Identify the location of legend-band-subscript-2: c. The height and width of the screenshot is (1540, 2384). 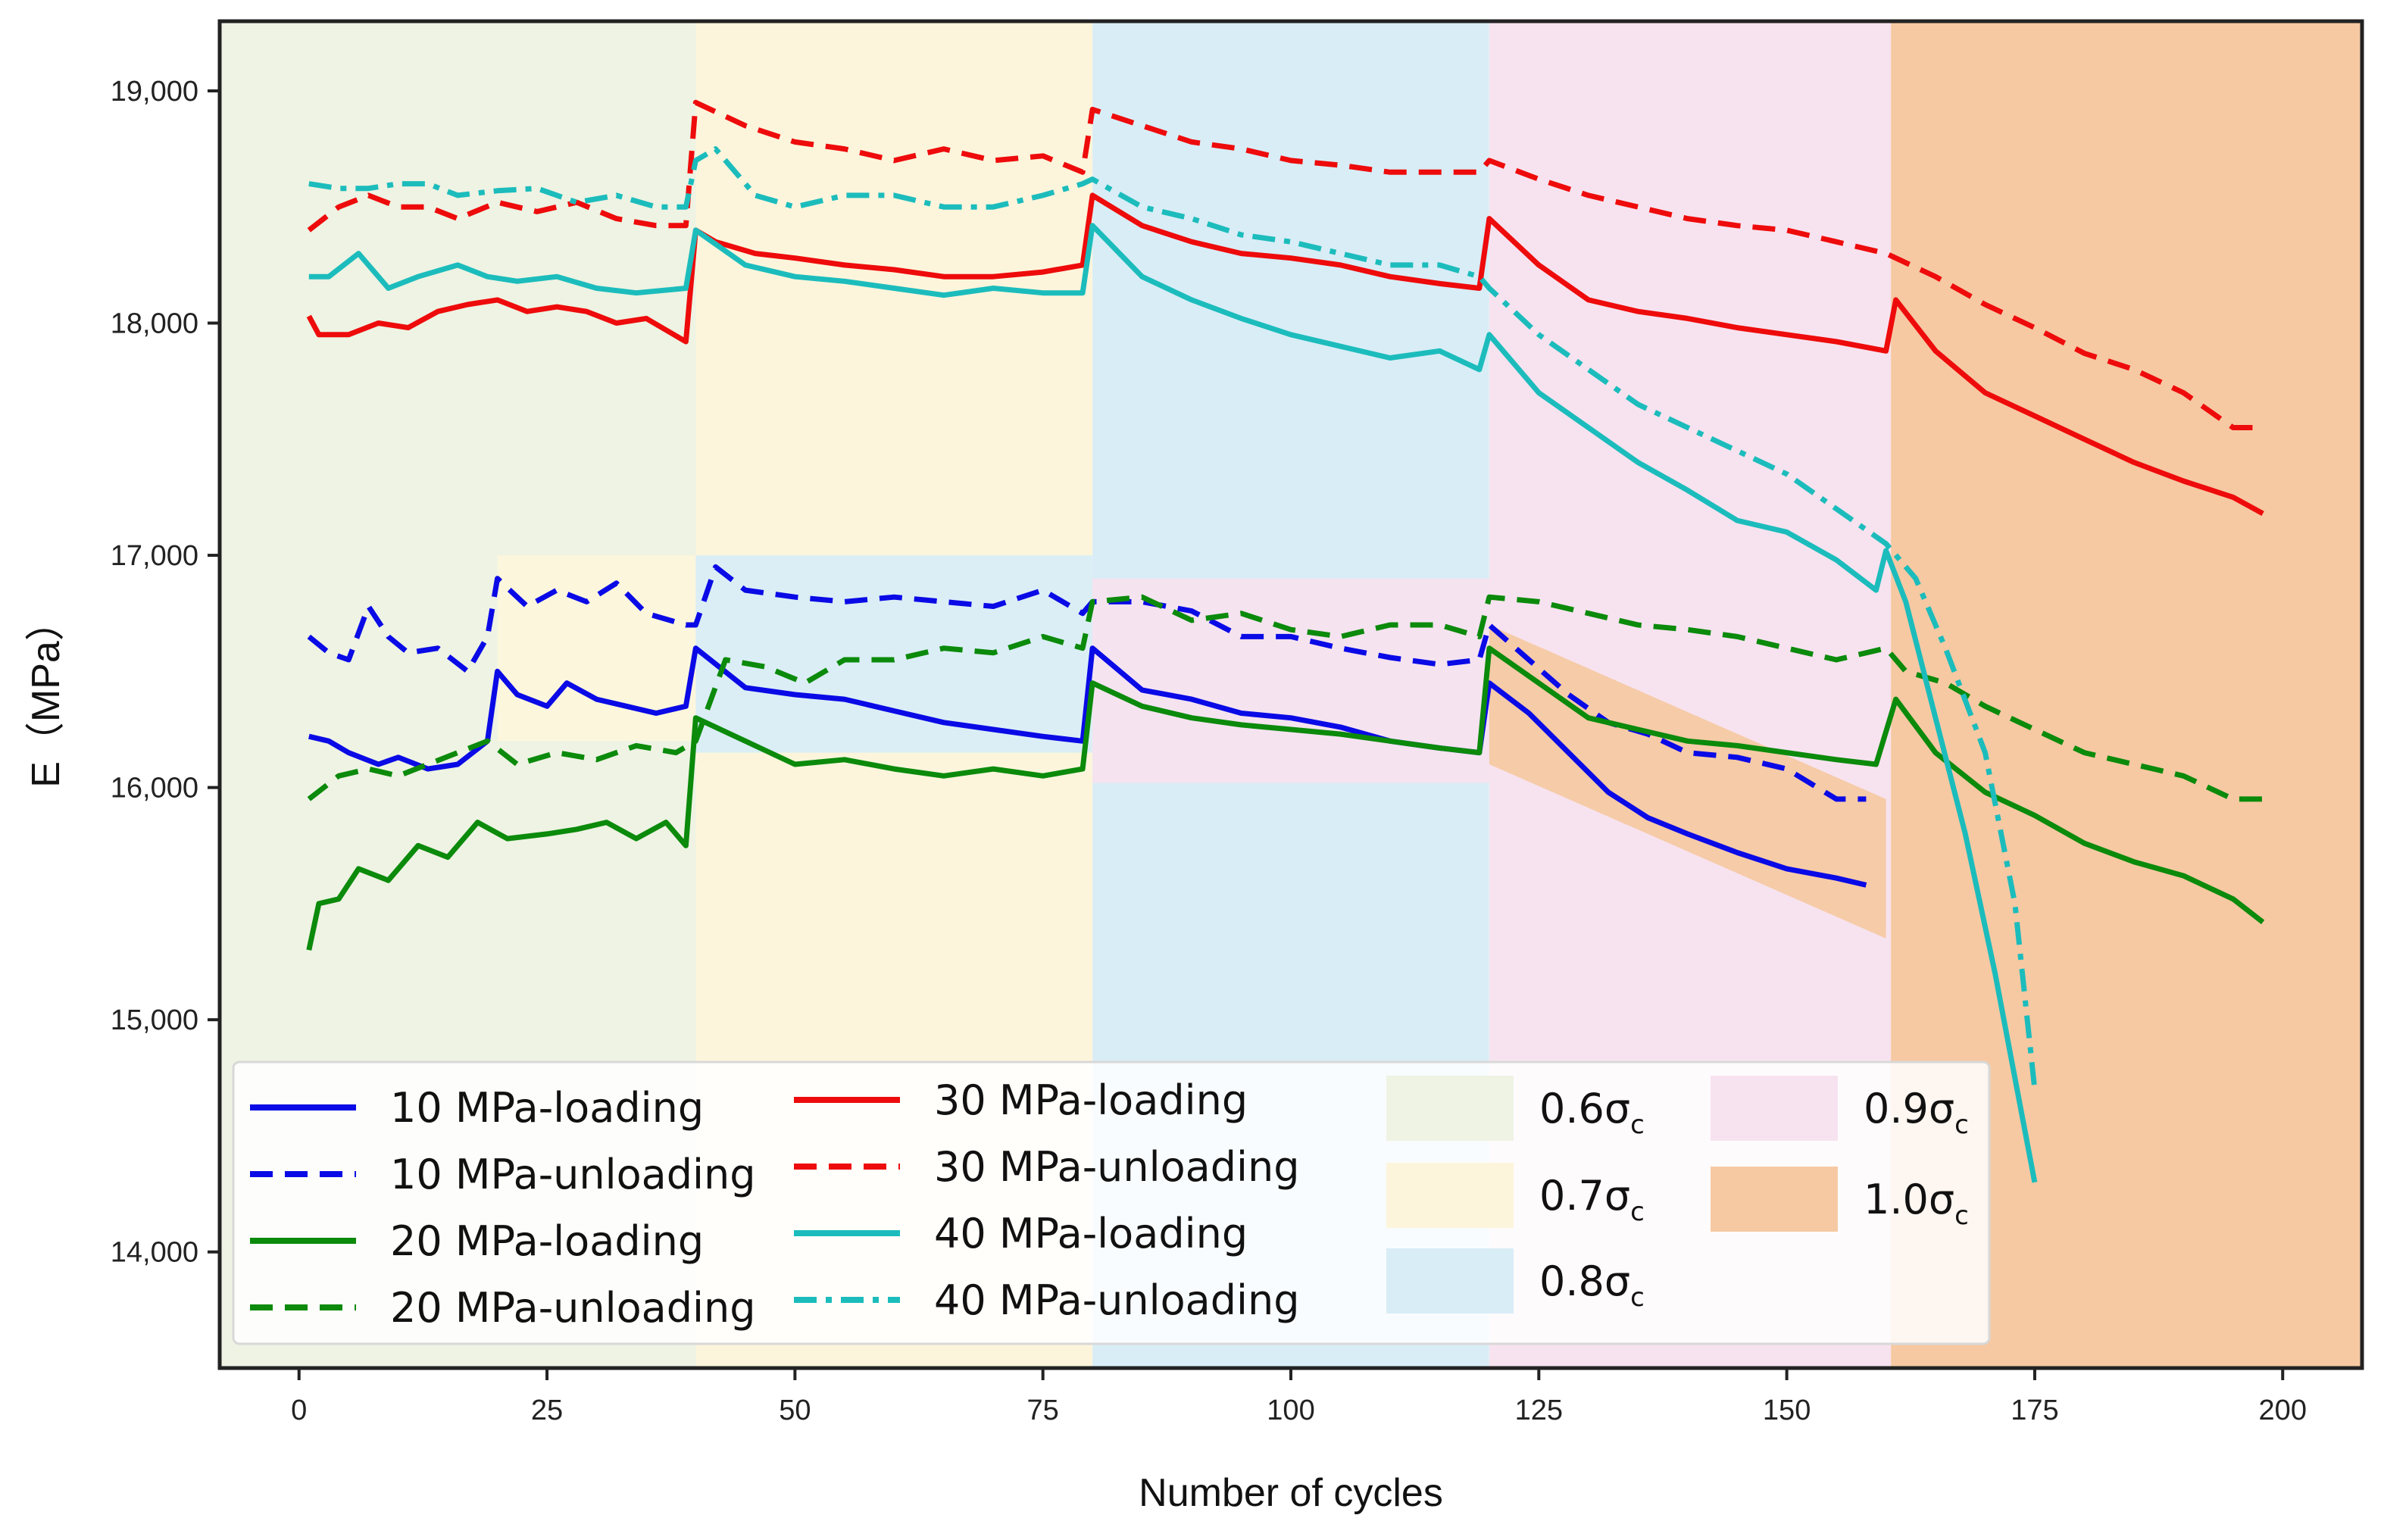
(1637, 1297).